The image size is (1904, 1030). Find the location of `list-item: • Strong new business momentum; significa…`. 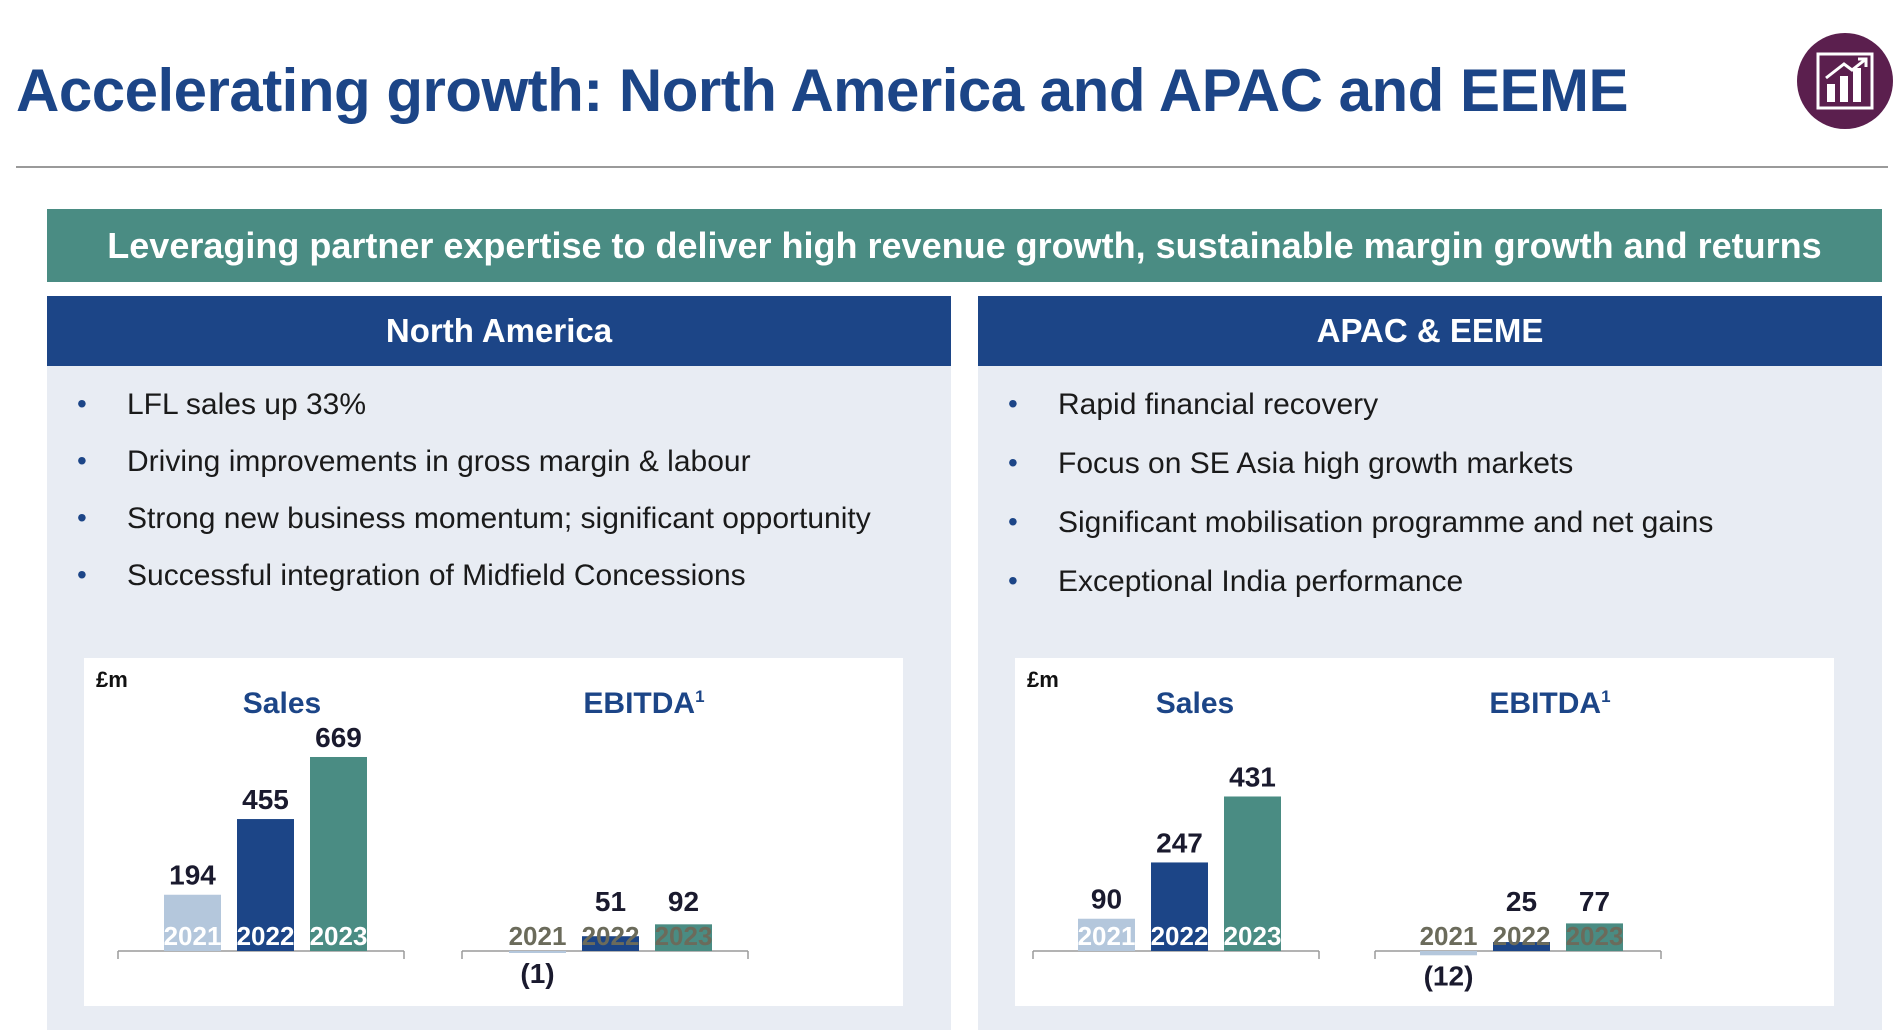

list-item: • Strong new business momentum; significa… is located at coordinates (474, 518).